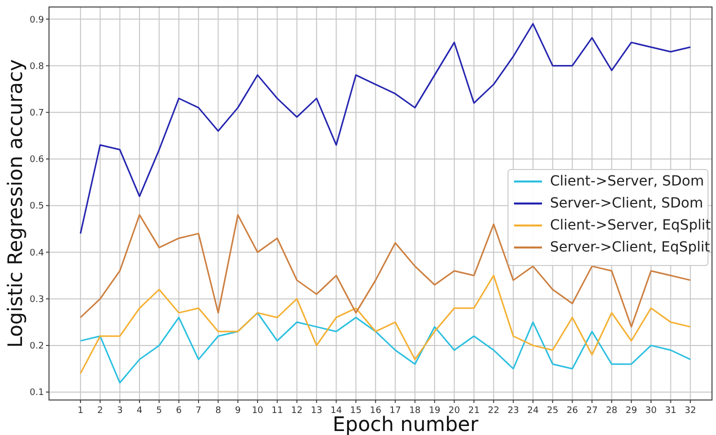  I want to click on y-tick-label: 0.4, so click(37, 253).